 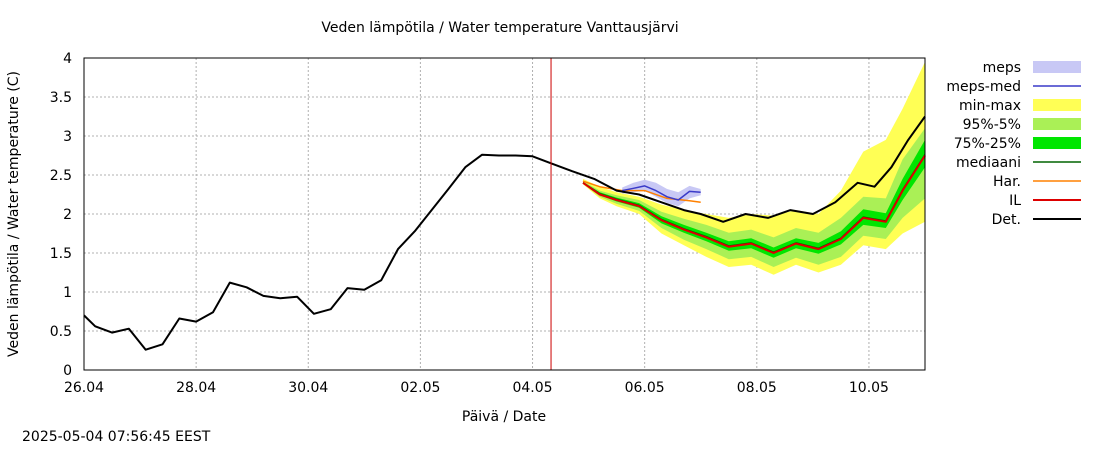 What do you see at coordinates (67, 59) in the screenshot?
I see `y-tick-label: 4` at bounding box center [67, 59].